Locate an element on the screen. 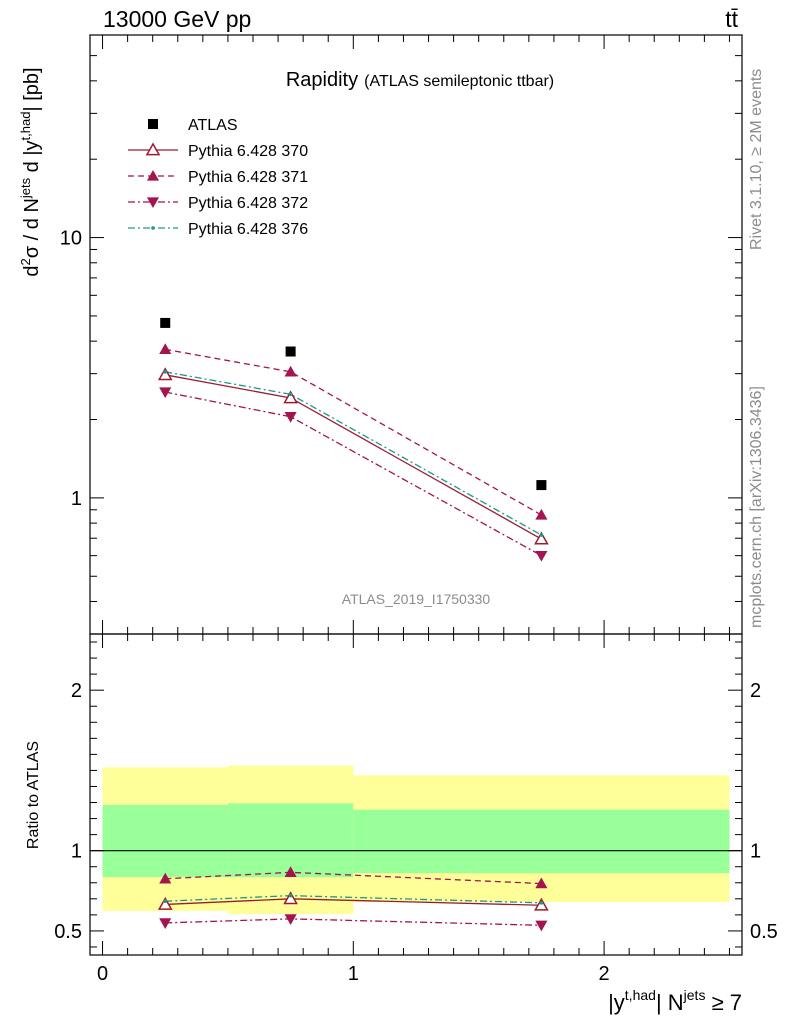  legend-label-3: Pythia 6.428 372 is located at coordinates (248, 203).